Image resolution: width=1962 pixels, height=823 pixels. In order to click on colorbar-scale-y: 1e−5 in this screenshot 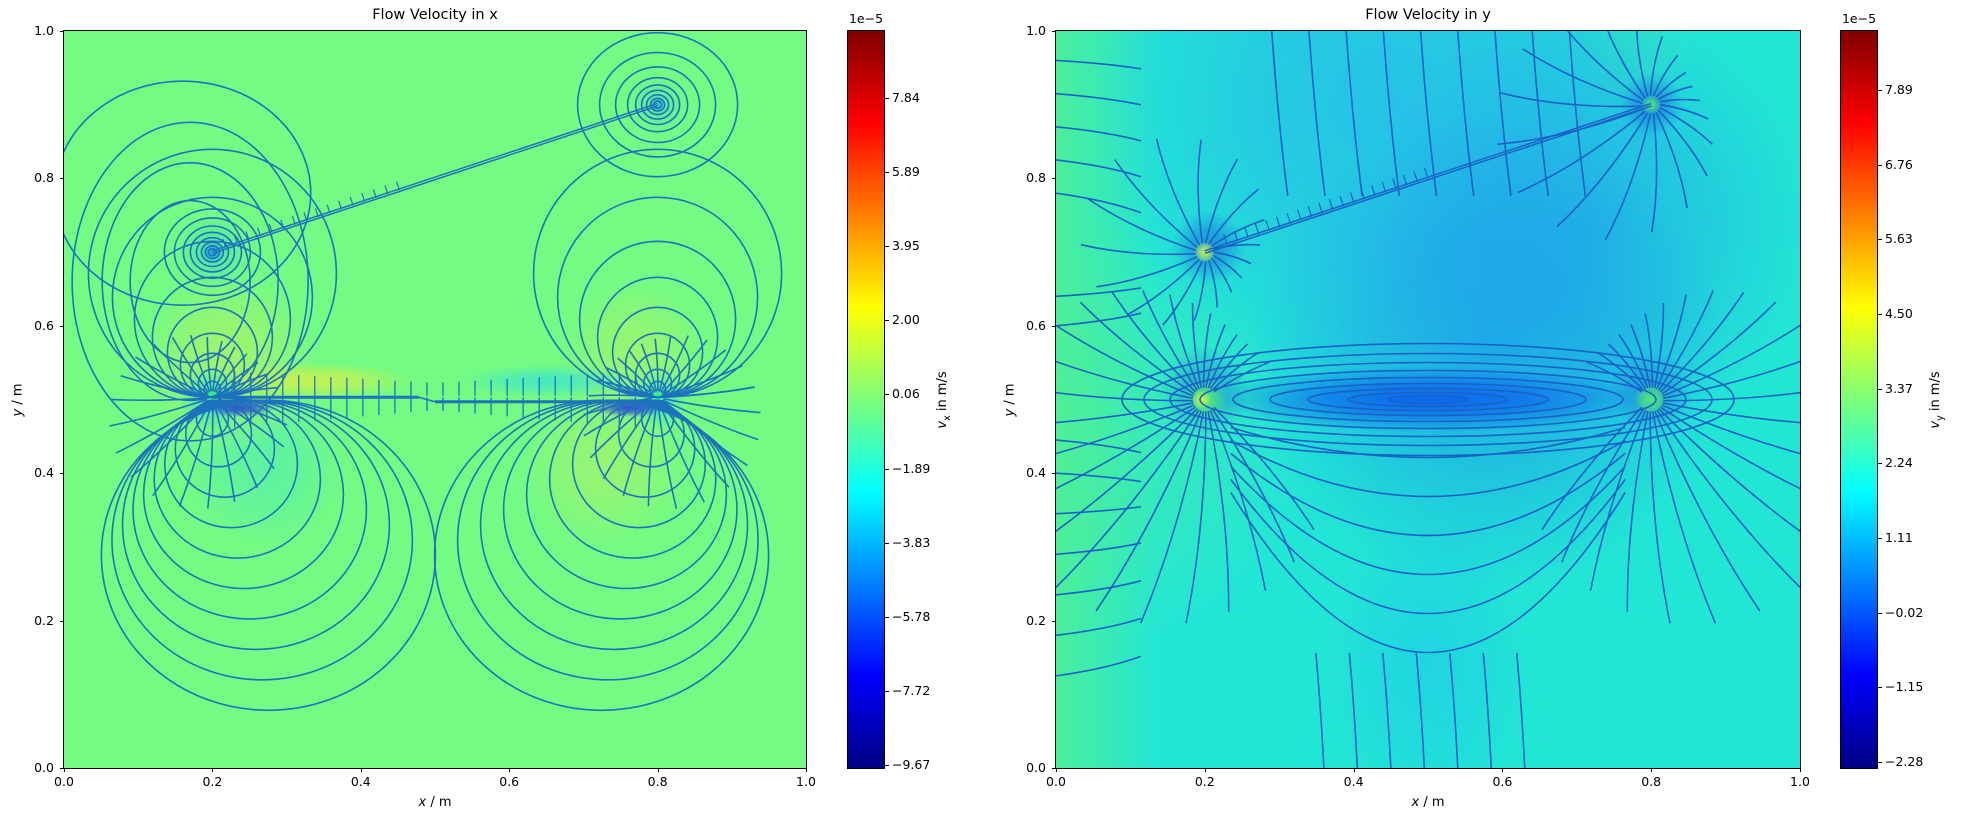, I will do `click(1859, 18)`.